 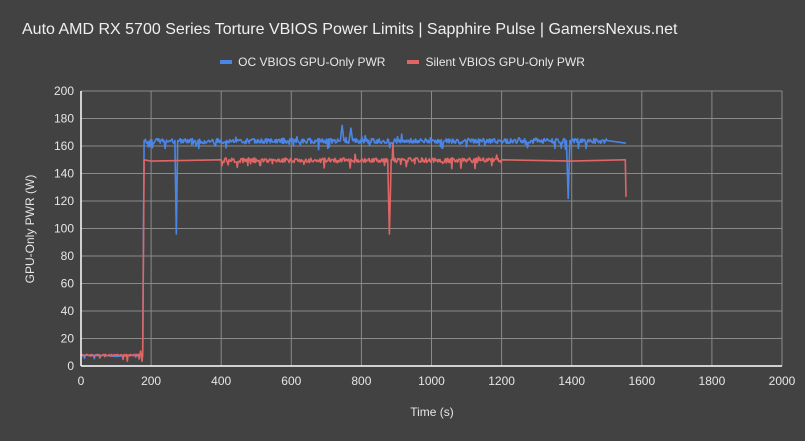 What do you see at coordinates (226, 62) in the screenshot?
I see `legend-swatch-blue-icon` at bounding box center [226, 62].